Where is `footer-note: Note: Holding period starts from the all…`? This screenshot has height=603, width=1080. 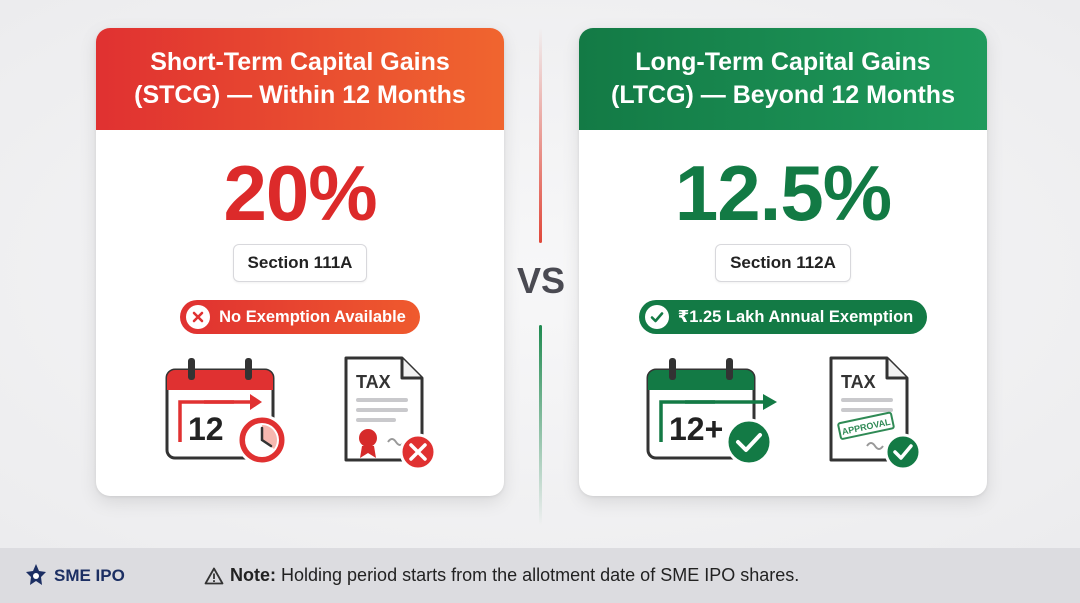 footer-note: Note: Holding period starts from the all… is located at coordinates (501, 575).